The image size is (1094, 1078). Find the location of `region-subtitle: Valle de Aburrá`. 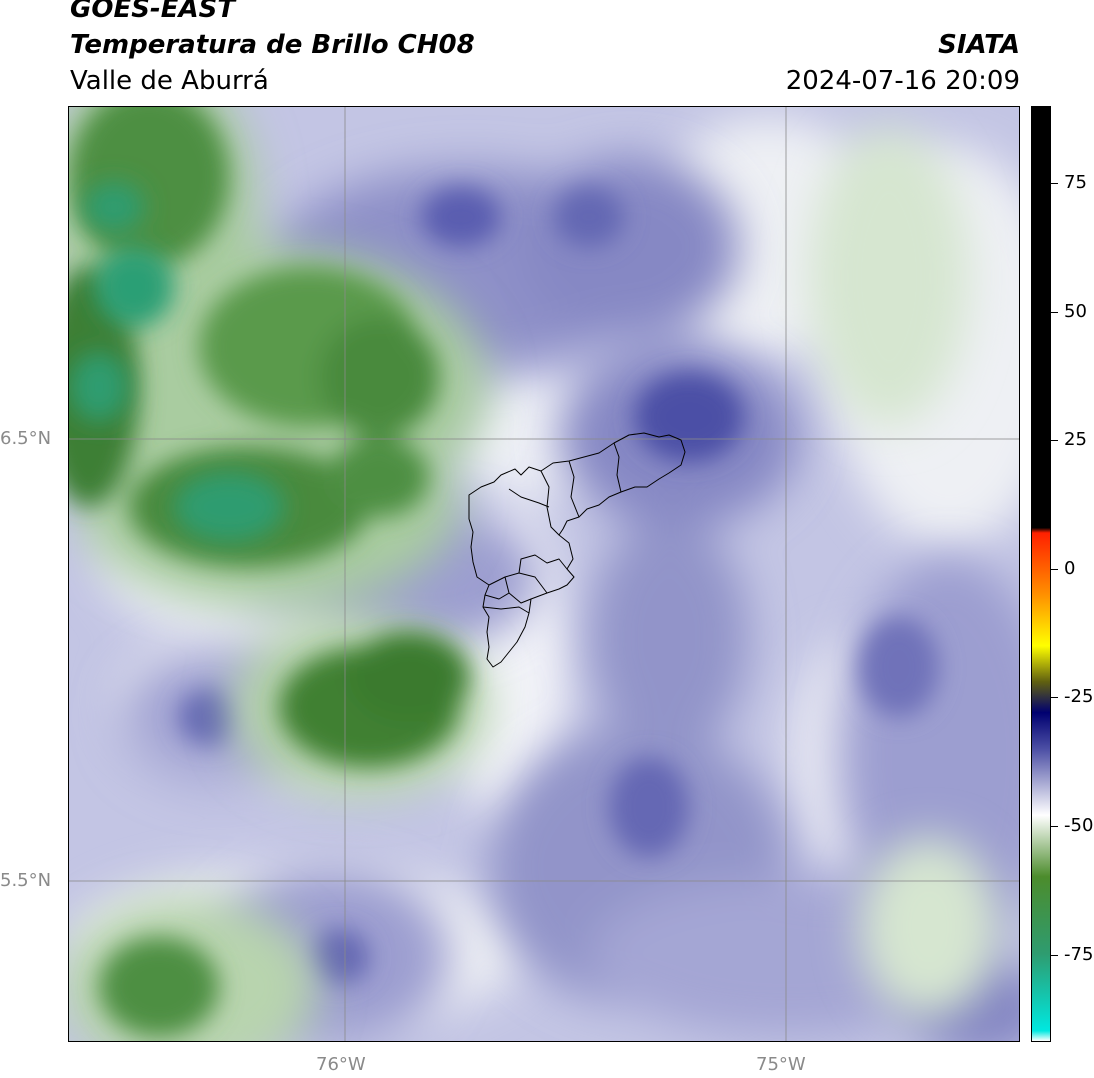

region-subtitle: Valle de Aburrá is located at coordinates (169, 81).